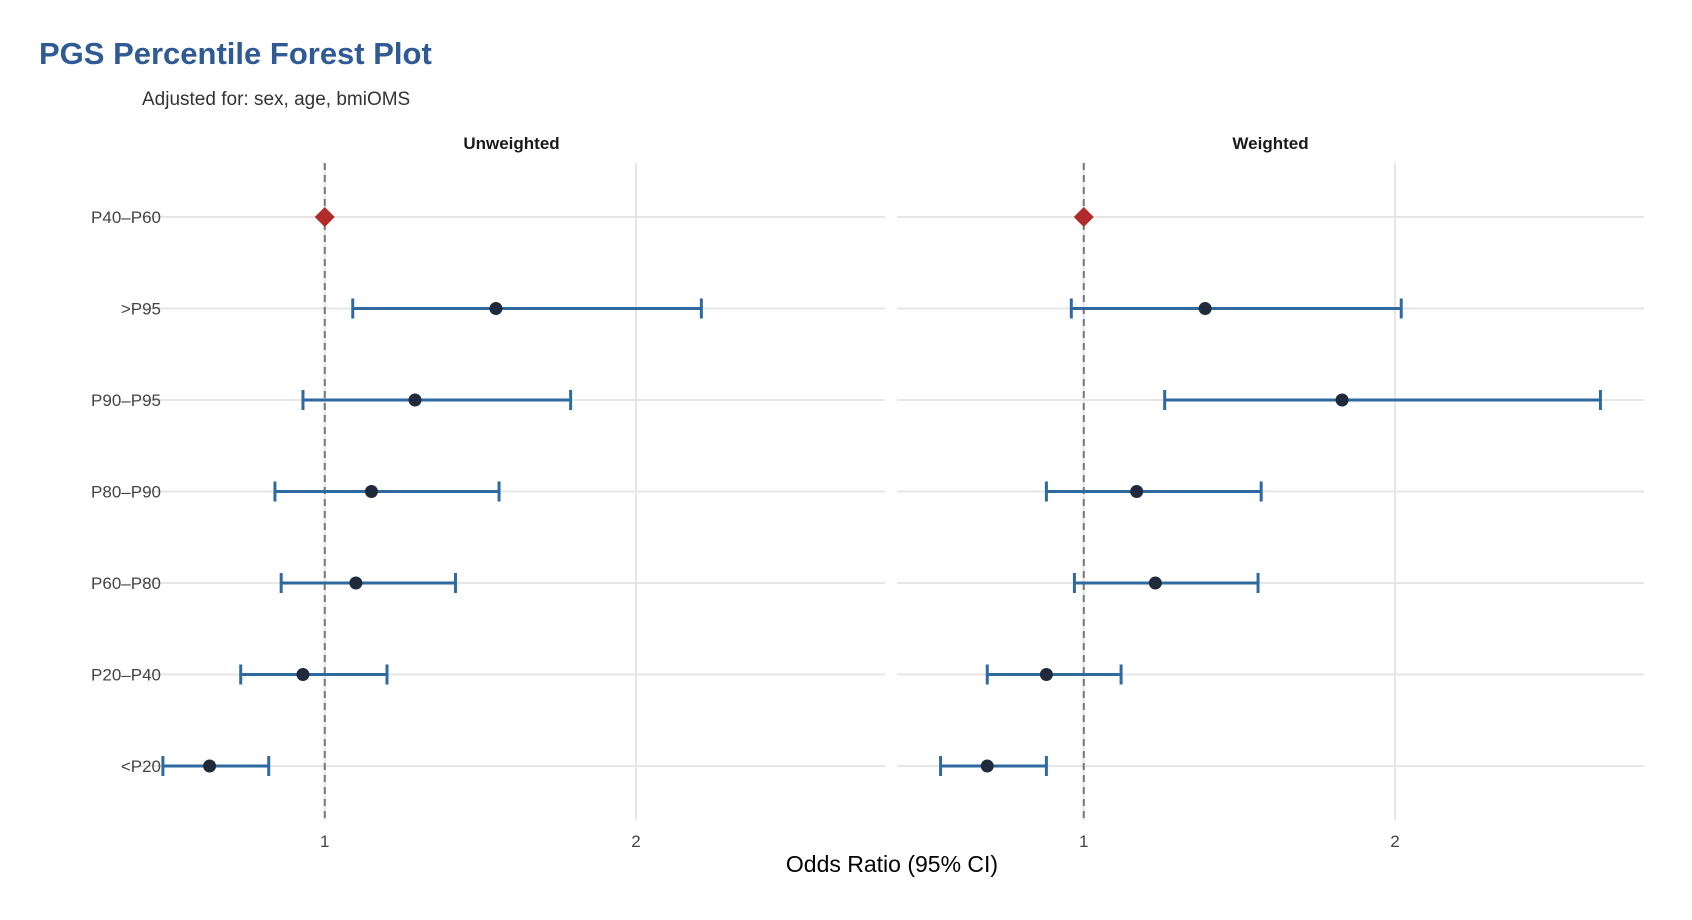 Image resolution: width=1692 pixels, height=920 pixels. Describe the element at coordinates (126, 400) in the screenshot. I see `y-tick-label: P90–P95` at that location.